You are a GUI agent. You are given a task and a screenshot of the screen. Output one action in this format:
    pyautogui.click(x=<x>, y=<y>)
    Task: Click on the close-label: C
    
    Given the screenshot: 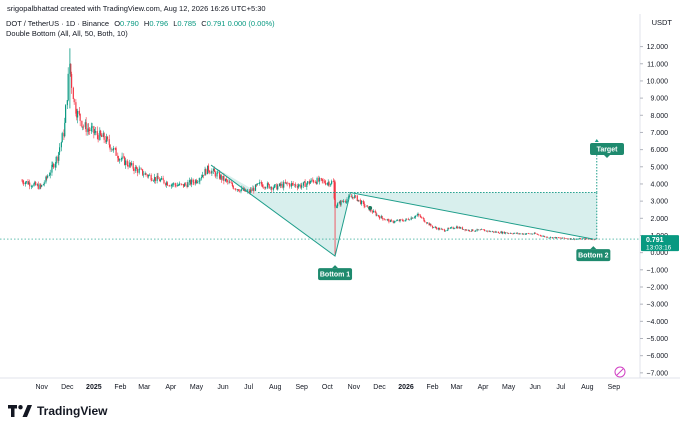 What is the action you would take?
    pyautogui.click(x=204, y=23)
    